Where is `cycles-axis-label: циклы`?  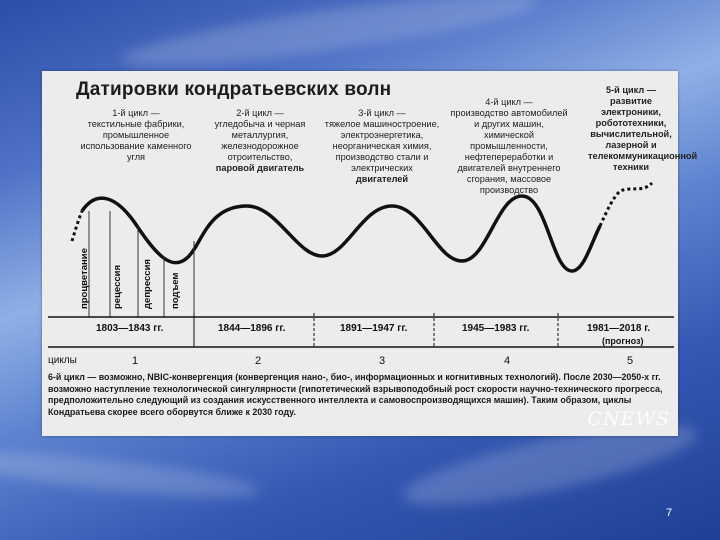
cycles-axis-label: циклы is located at coordinates (62, 360).